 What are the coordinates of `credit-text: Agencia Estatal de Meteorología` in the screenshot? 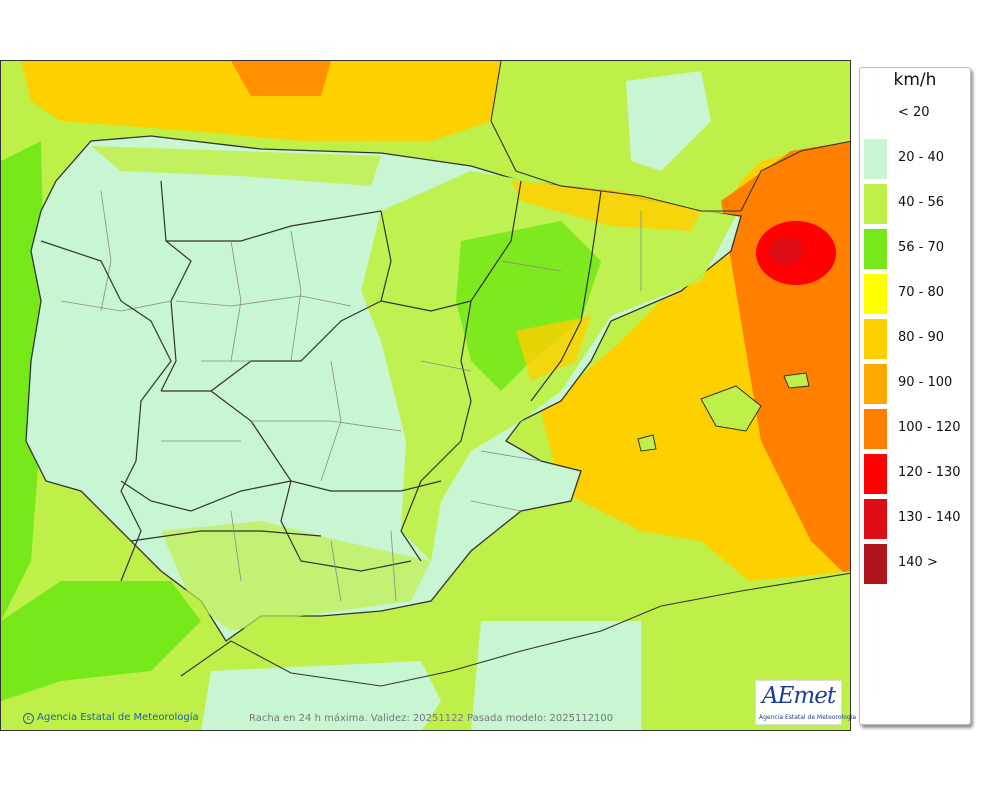 It's located at (118, 717).